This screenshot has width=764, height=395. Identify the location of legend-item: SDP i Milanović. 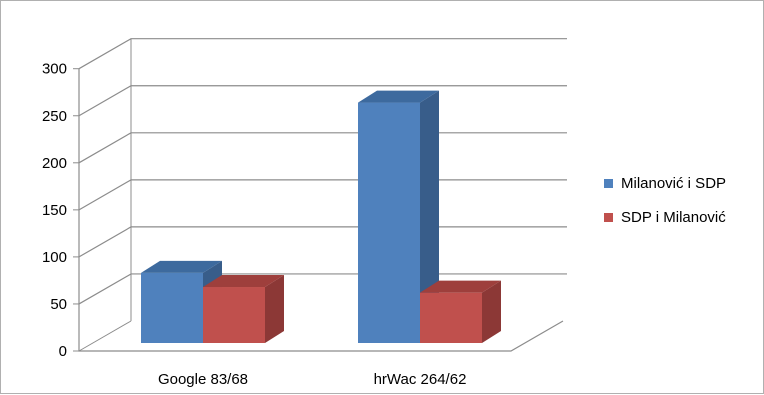
(665, 217).